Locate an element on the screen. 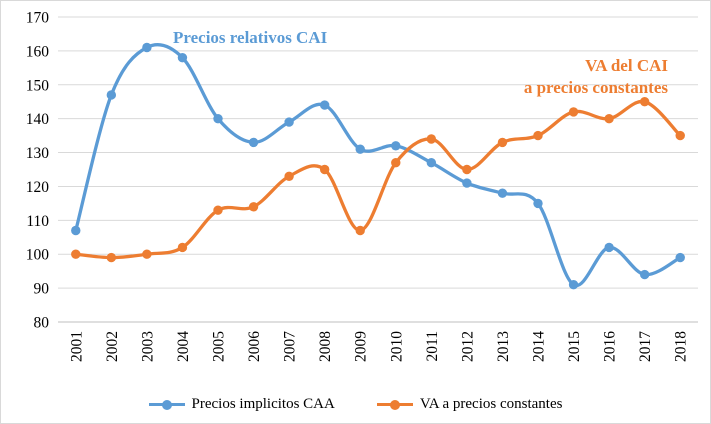  legend-line-marker-orange-icon is located at coordinates (394, 404).